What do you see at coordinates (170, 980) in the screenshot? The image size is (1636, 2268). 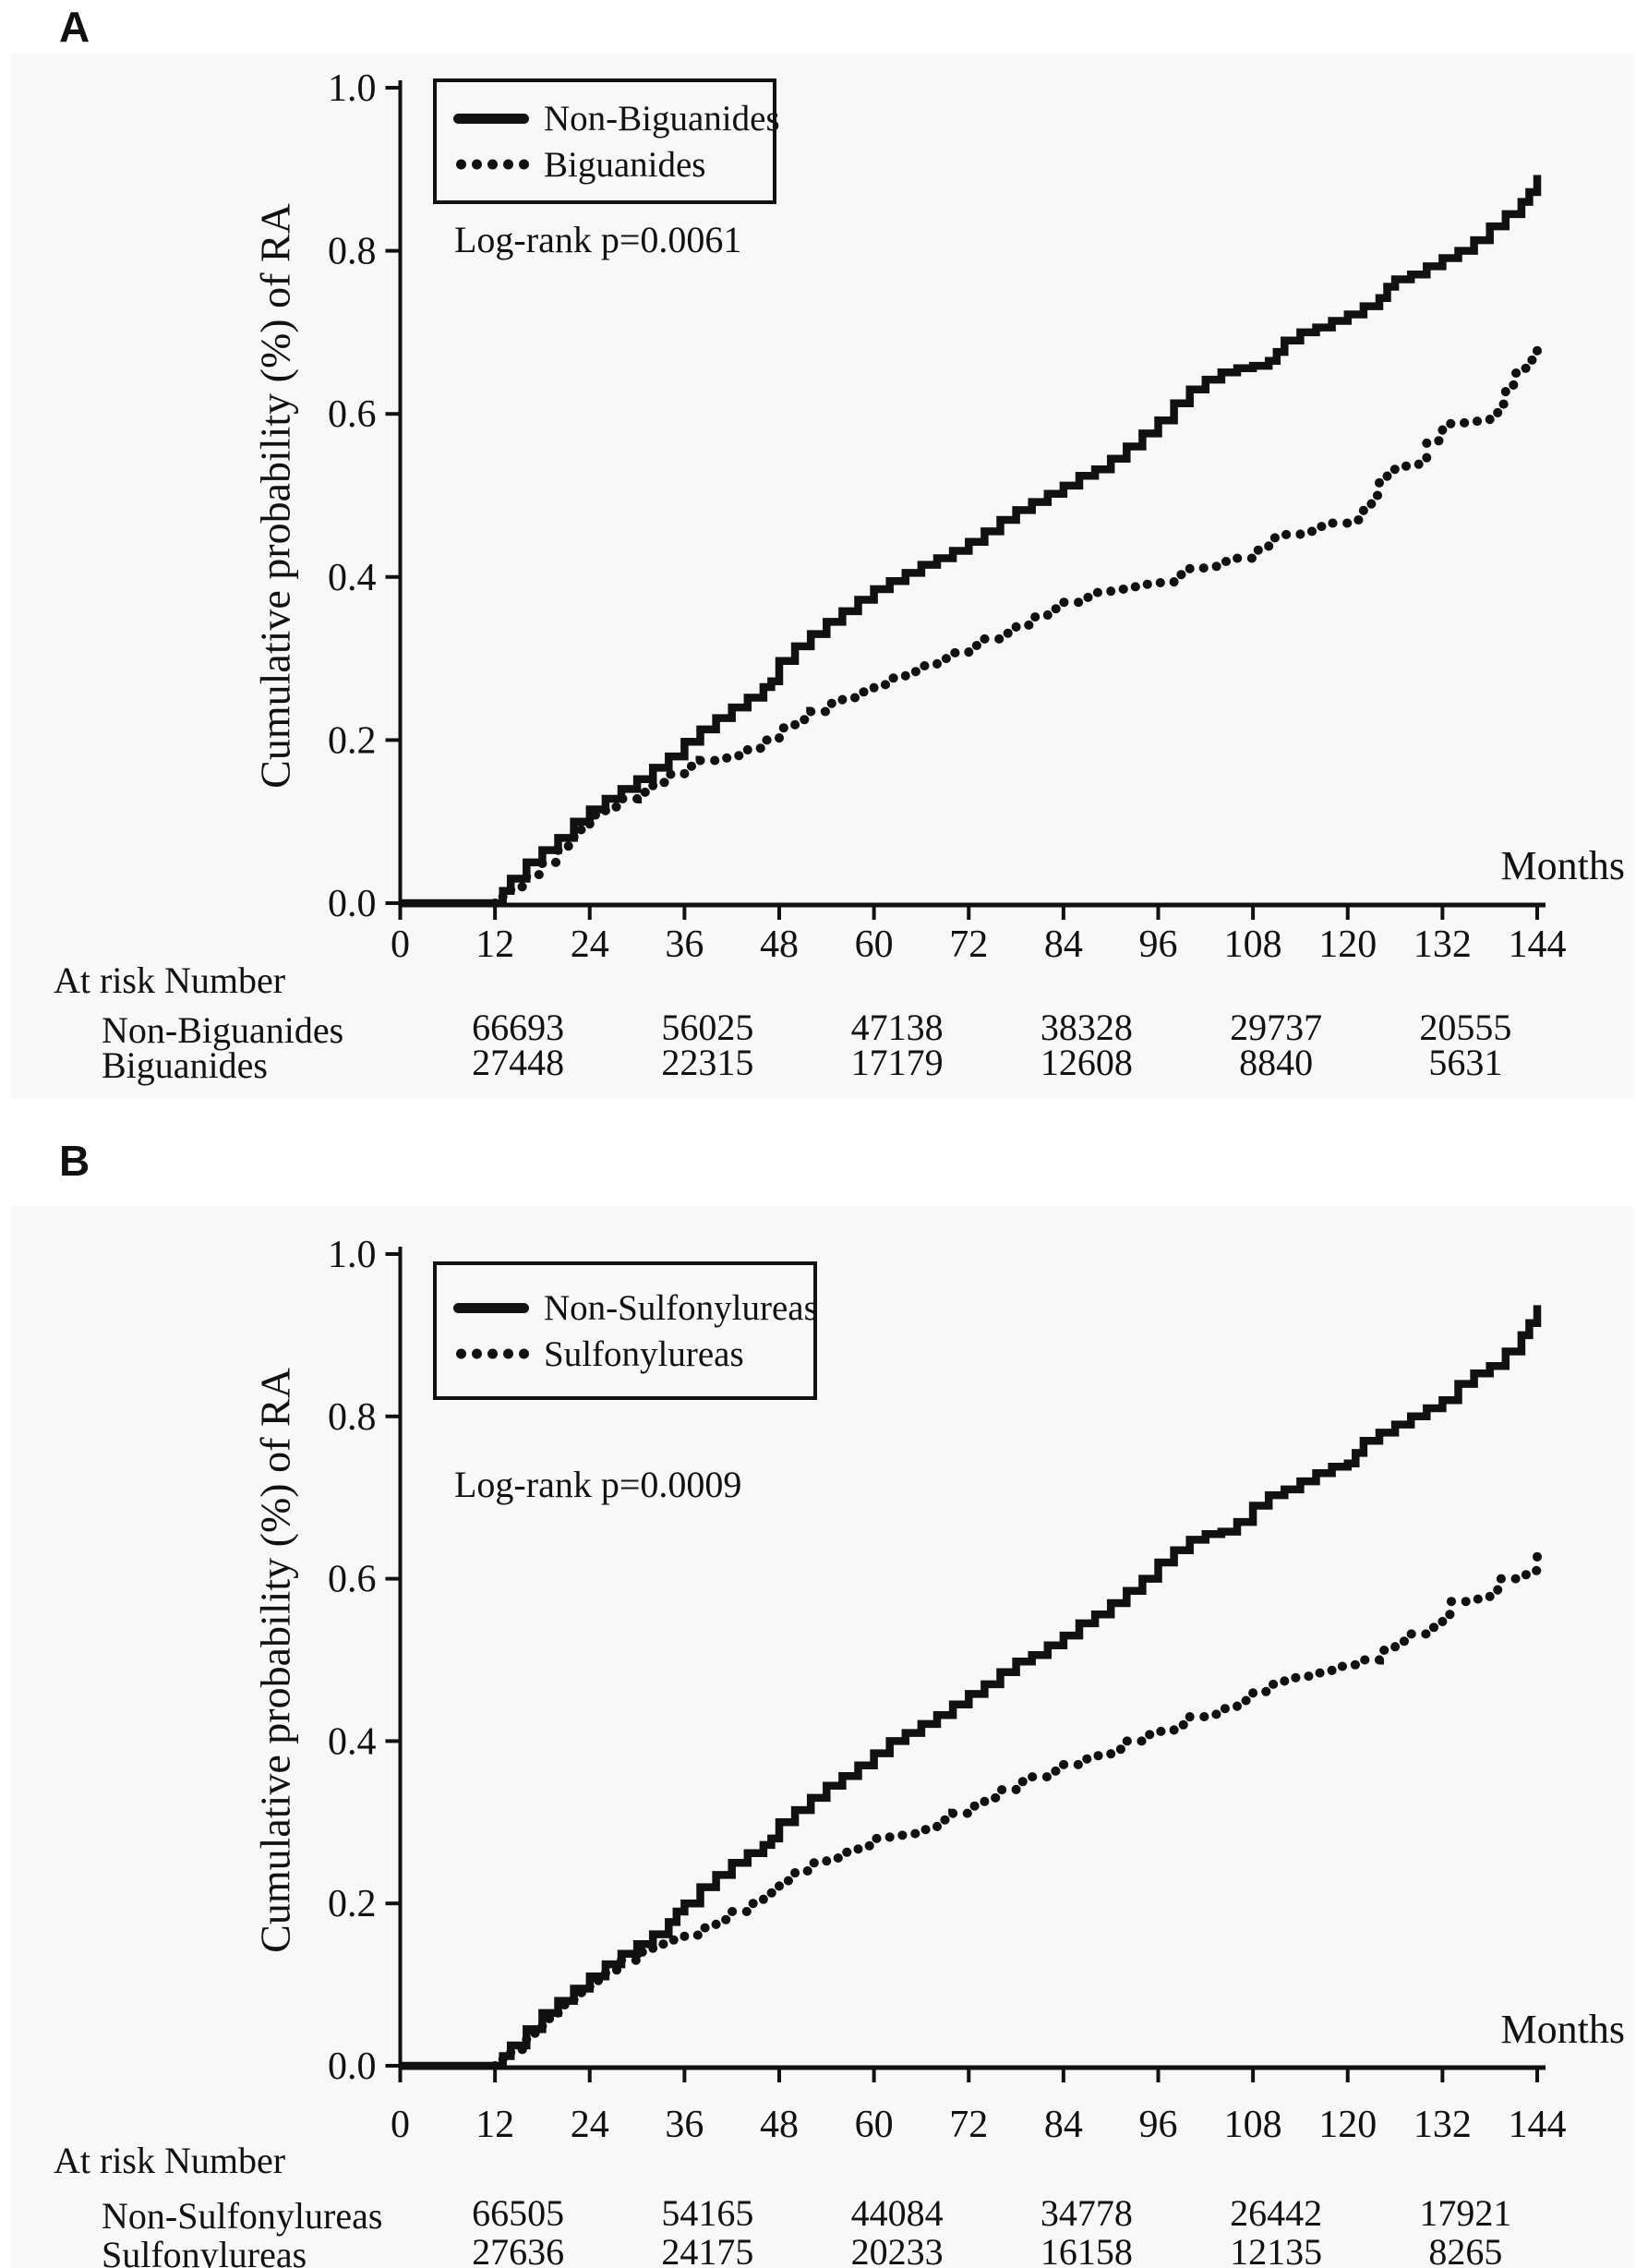 I see `at-risk-header-a: At risk Number` at bounding box center [170, 980].